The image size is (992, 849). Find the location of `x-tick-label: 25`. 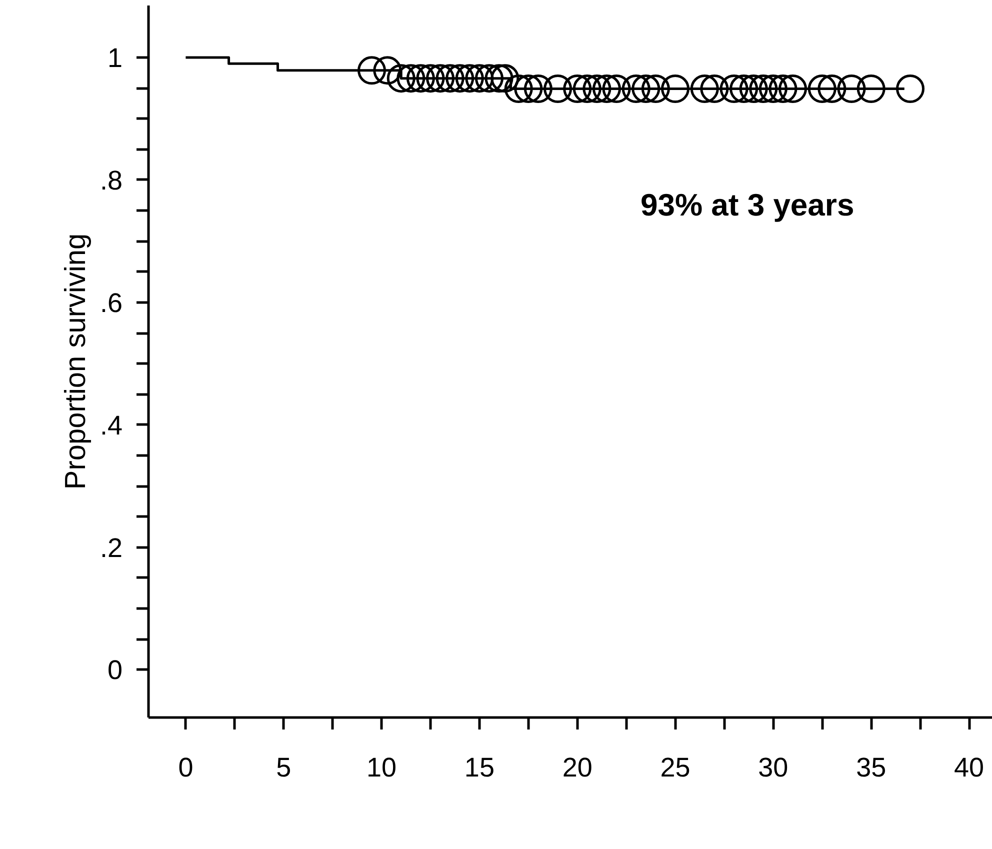

x-tick-label: 25 is located at coordinates (675, 767).